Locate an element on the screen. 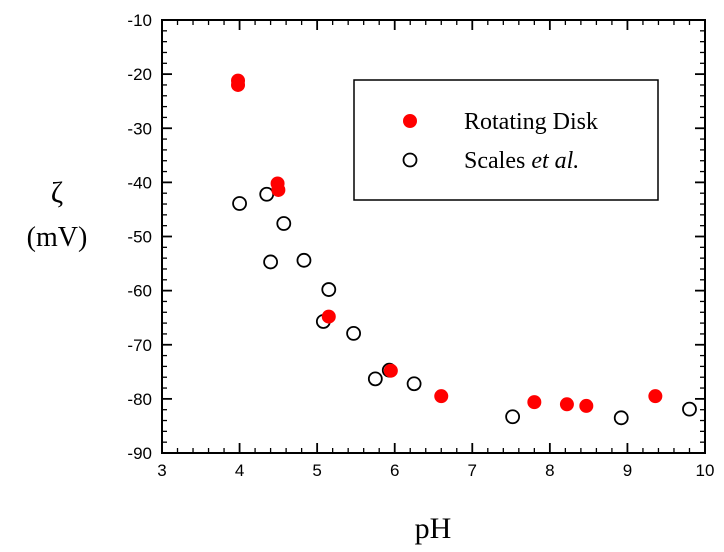 This screenshot has width=724, height=552. y-tick-label: -20 is located at coordinates (139, 74).